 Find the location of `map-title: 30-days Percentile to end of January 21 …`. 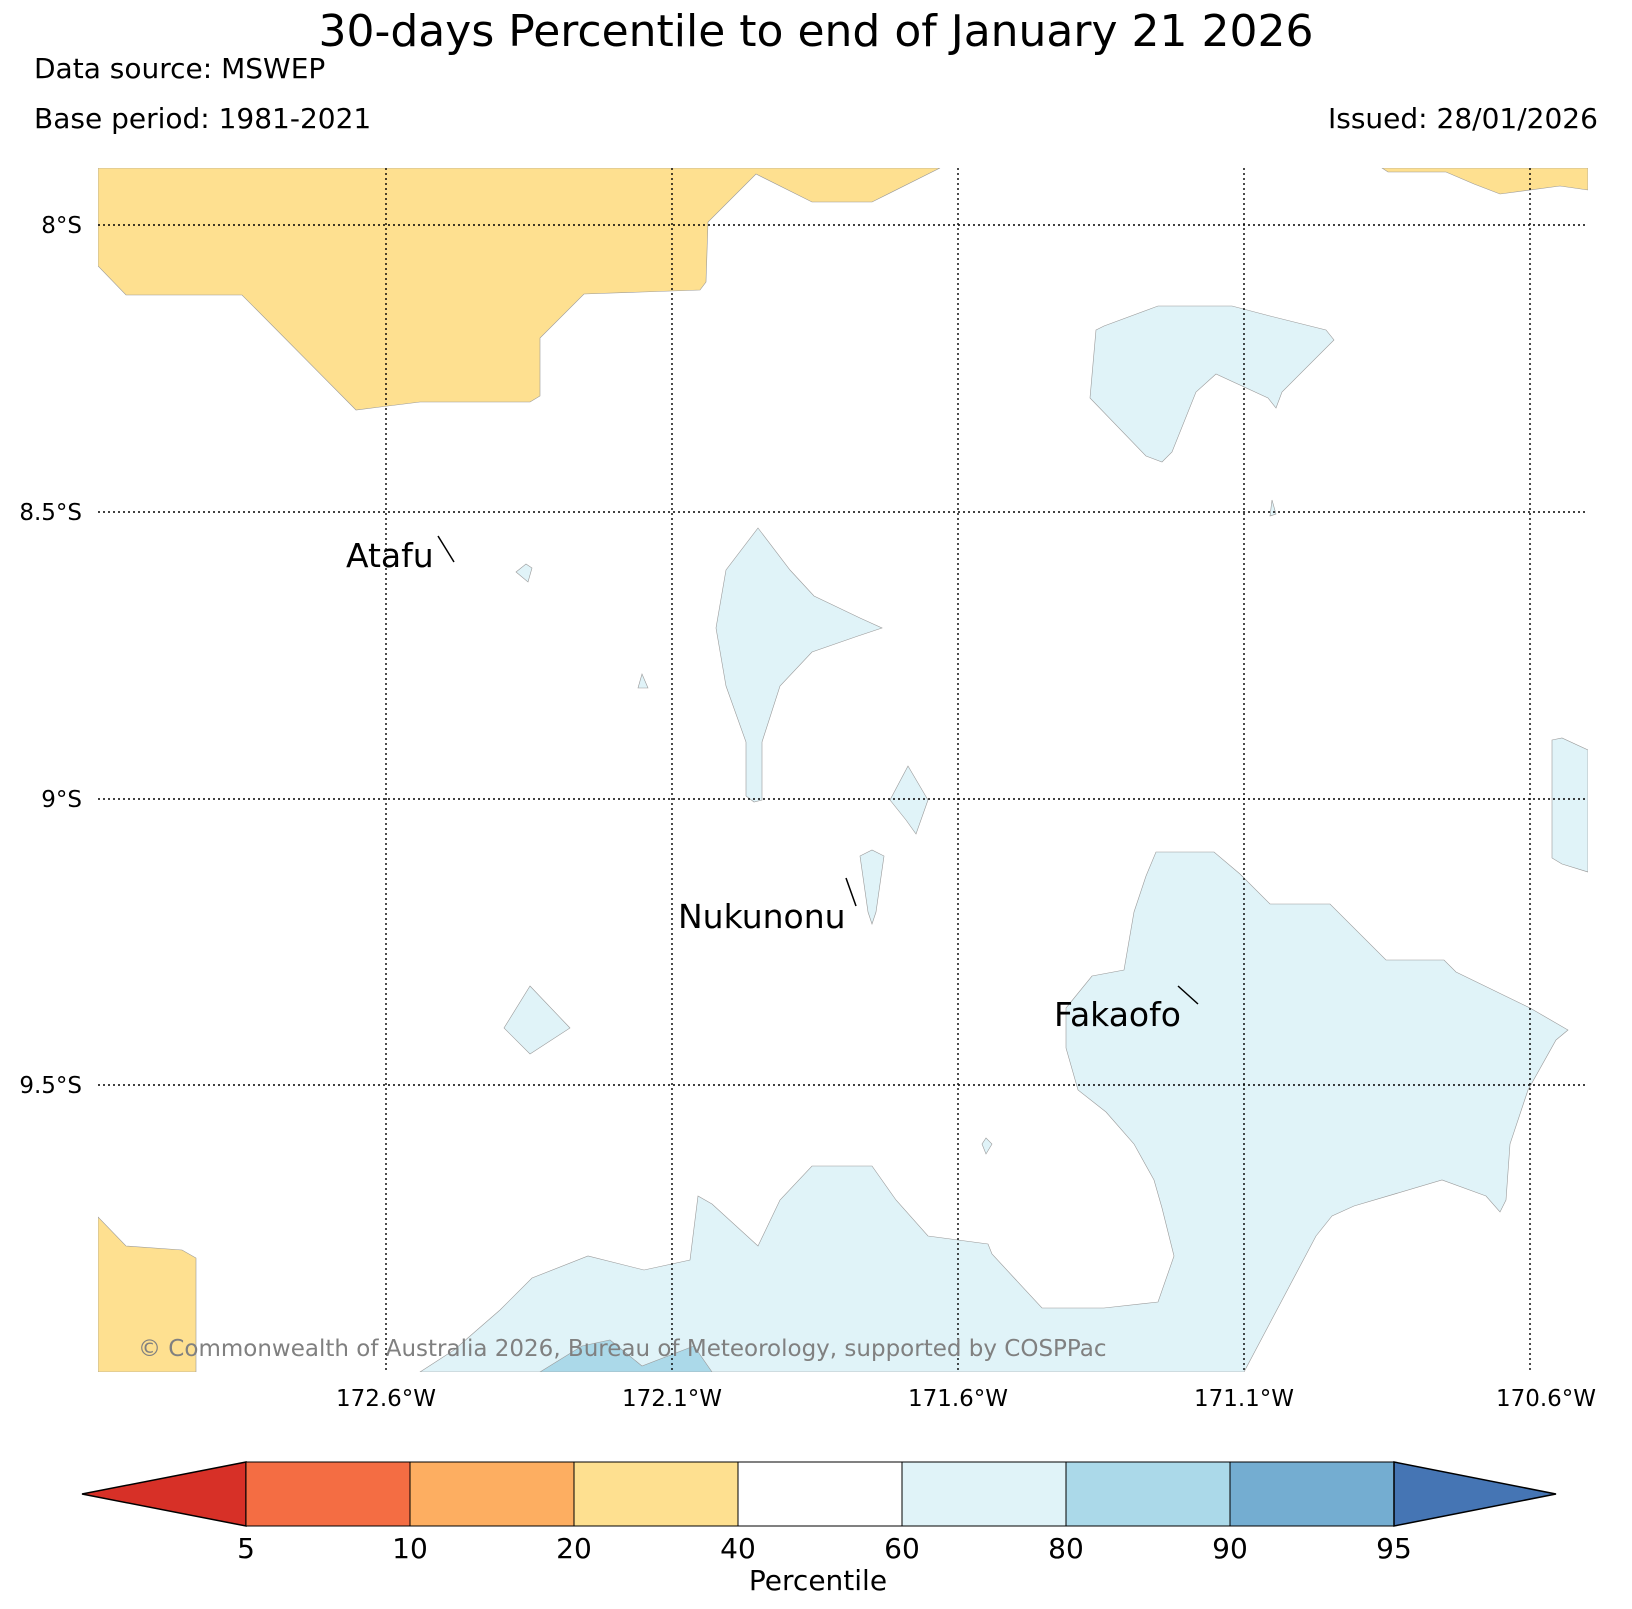

map-title: 30-days Percentile to end of January 21 … is located at coordinates (816, 31).